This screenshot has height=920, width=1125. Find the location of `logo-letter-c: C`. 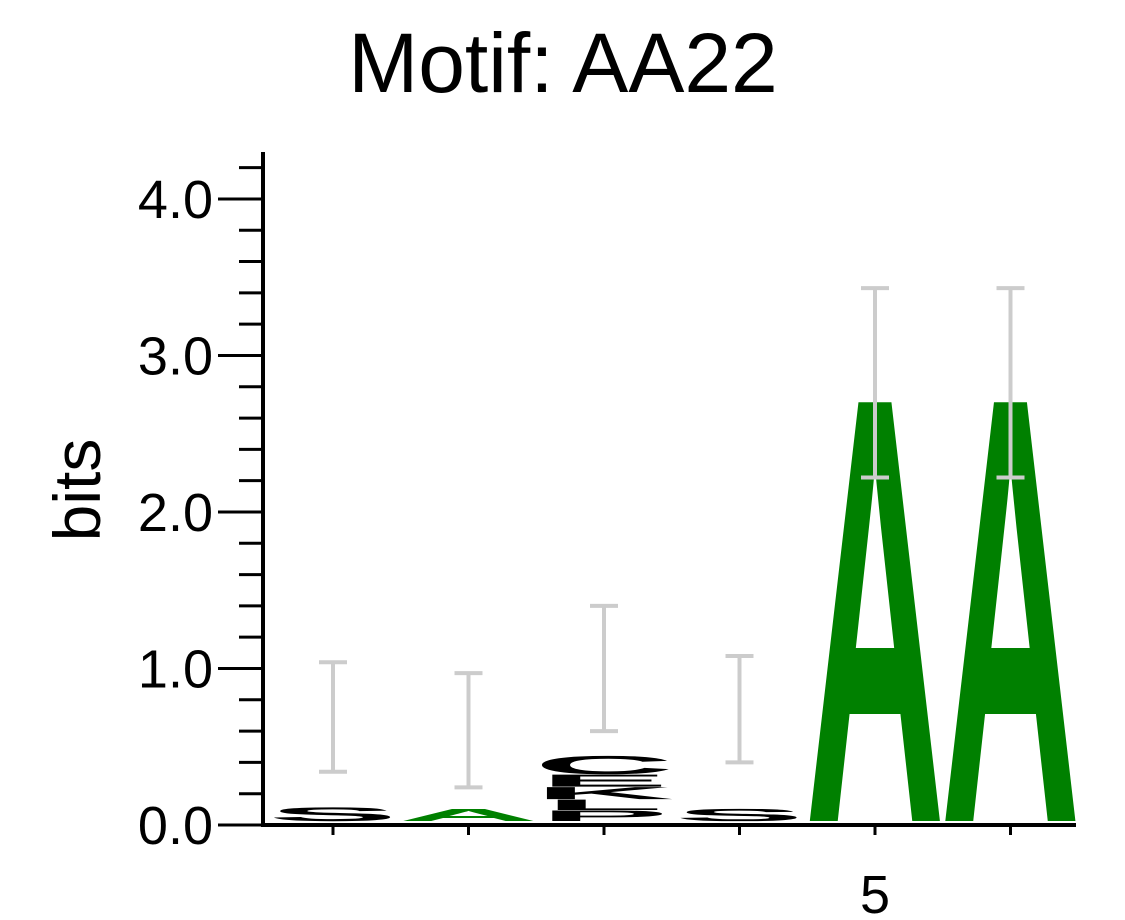

logo-letter-c: C is located at coordinates (604, 765).